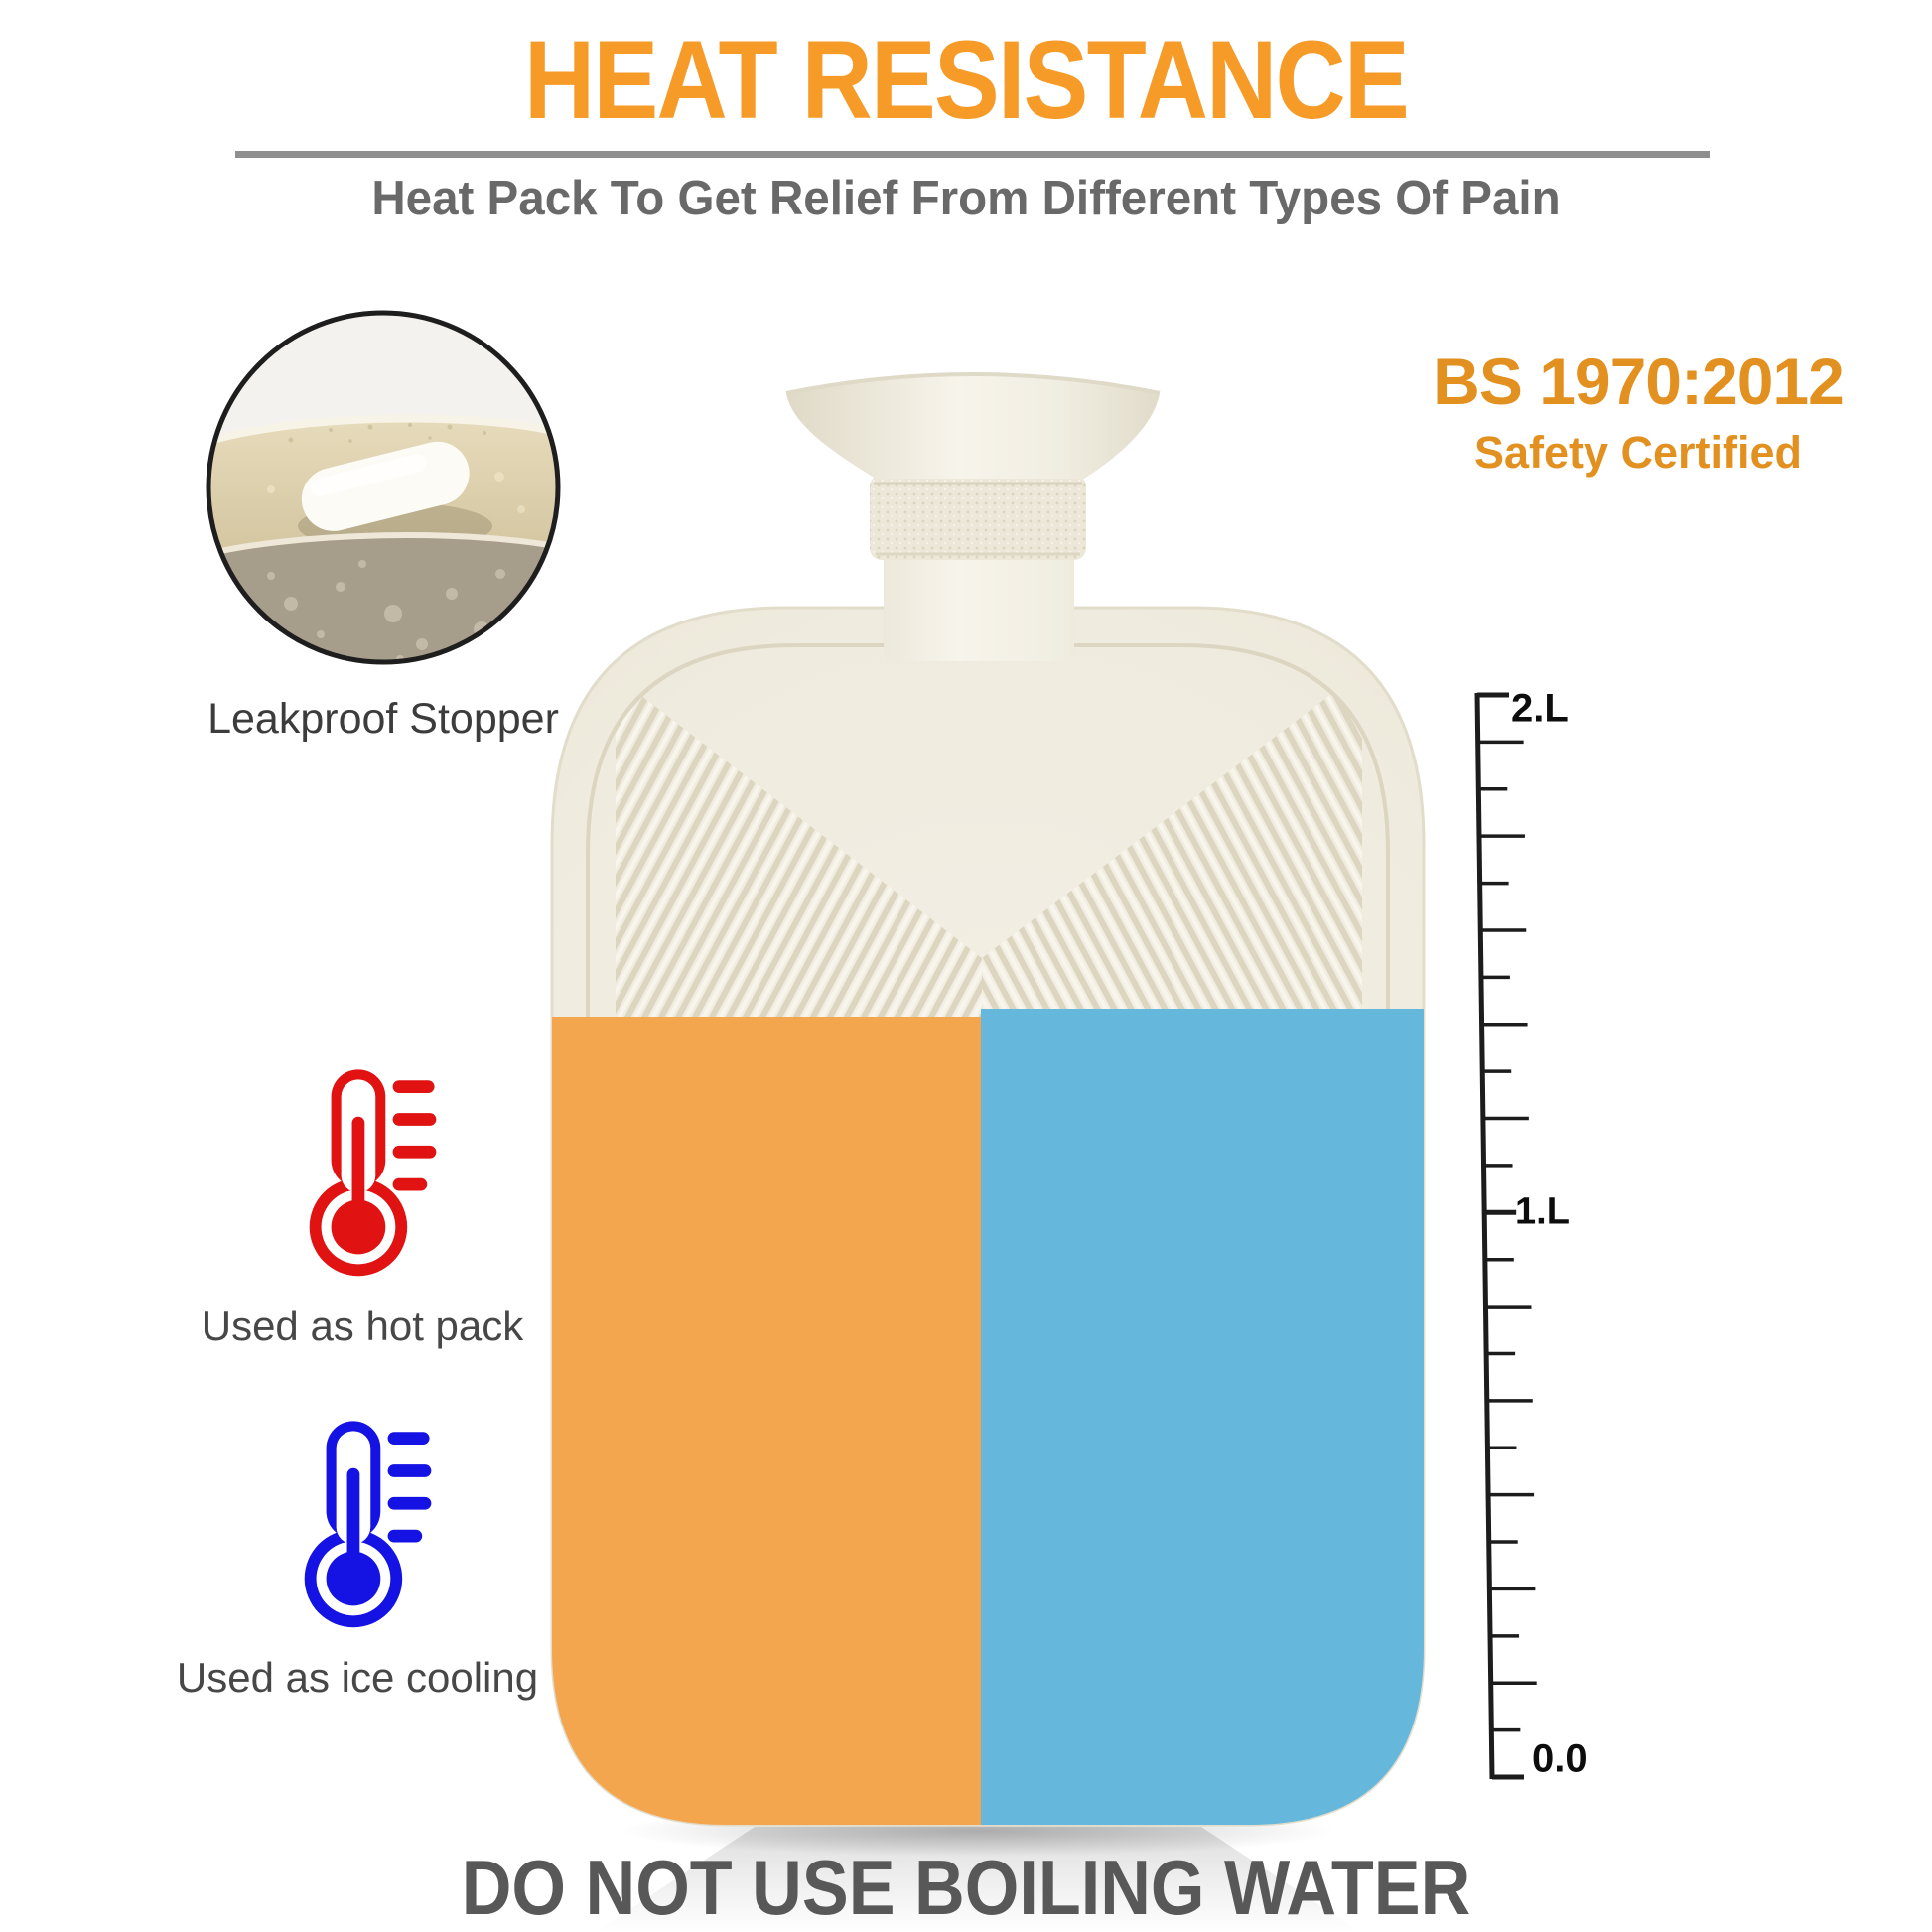 This screenshot has height=1932, width=1932. What do you see at coordinates (363, 1326) in the screenshot?
I see `hot-pack-label: Used as hot pack` at bounding box center [363, 1326].